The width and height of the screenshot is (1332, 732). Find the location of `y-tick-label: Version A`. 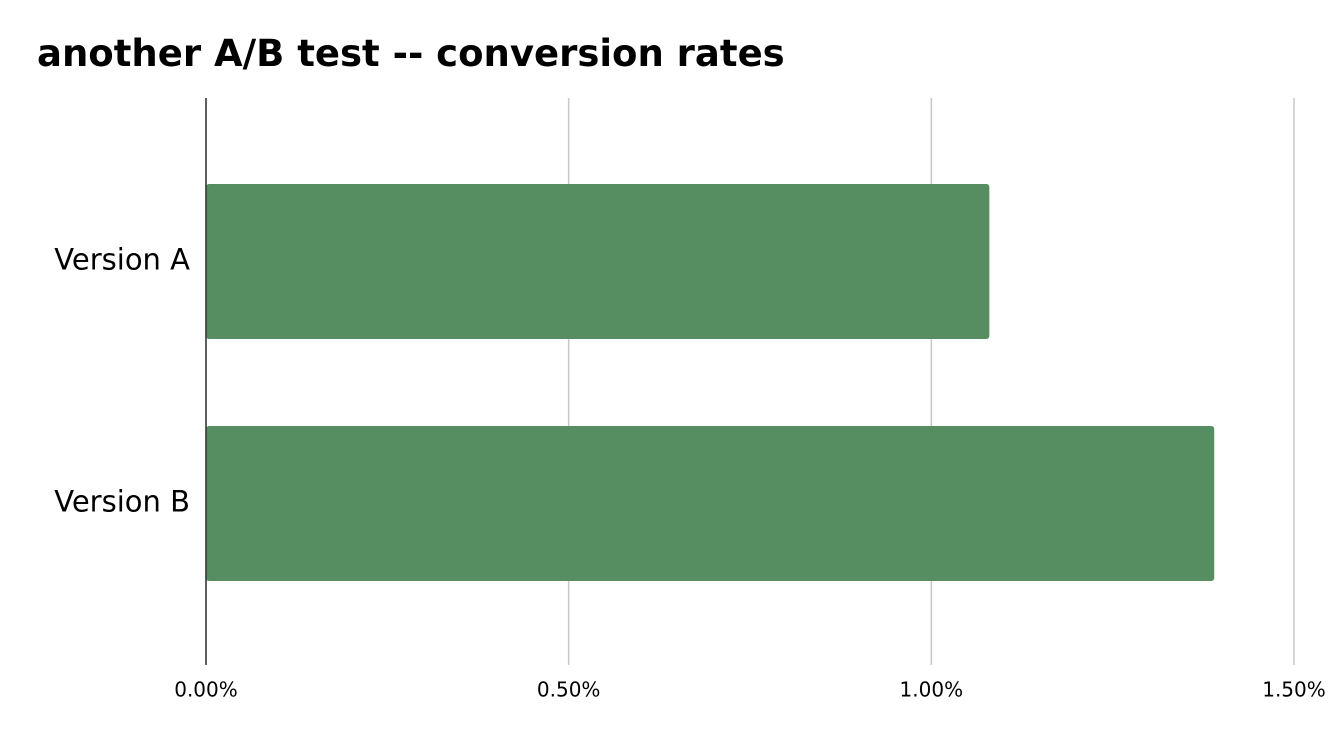

y-tick-label: Version A is located at coordinates (122, 260).